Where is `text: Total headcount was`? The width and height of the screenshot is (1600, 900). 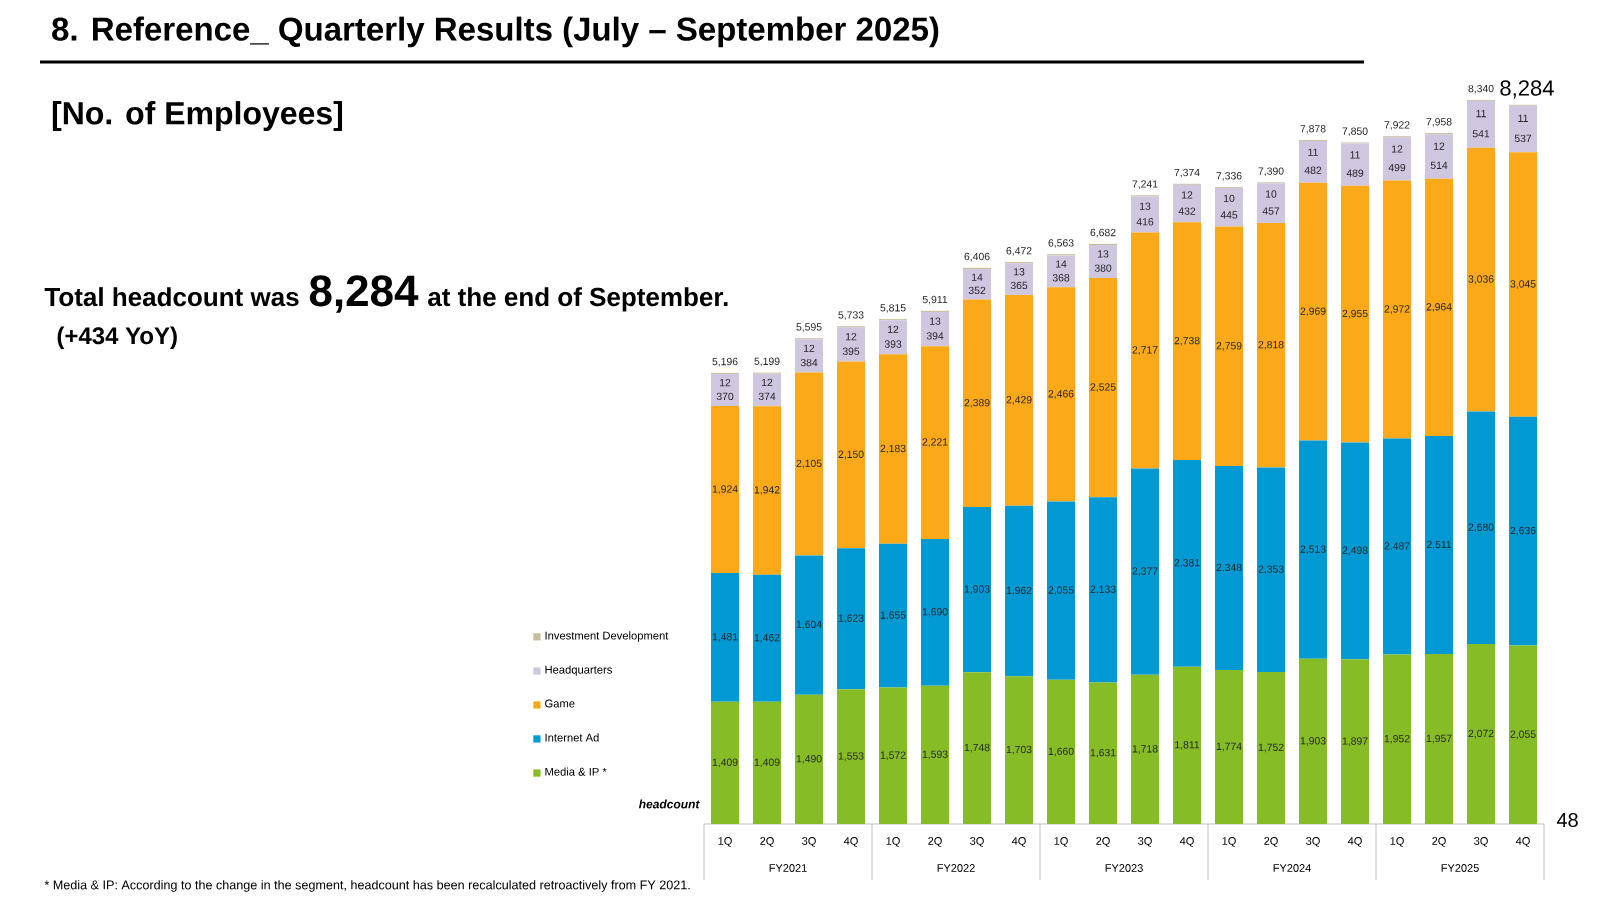 text: Total headcount was is located at coordinates (171, 297).